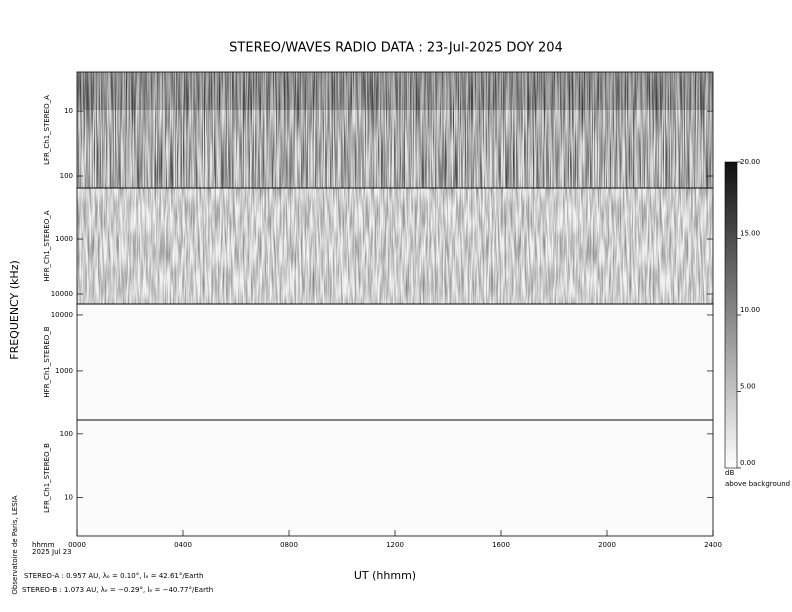  Describe the element at coordinates (501, 545) in the screenshot. I see `x-tick-label: 1600` at that location.